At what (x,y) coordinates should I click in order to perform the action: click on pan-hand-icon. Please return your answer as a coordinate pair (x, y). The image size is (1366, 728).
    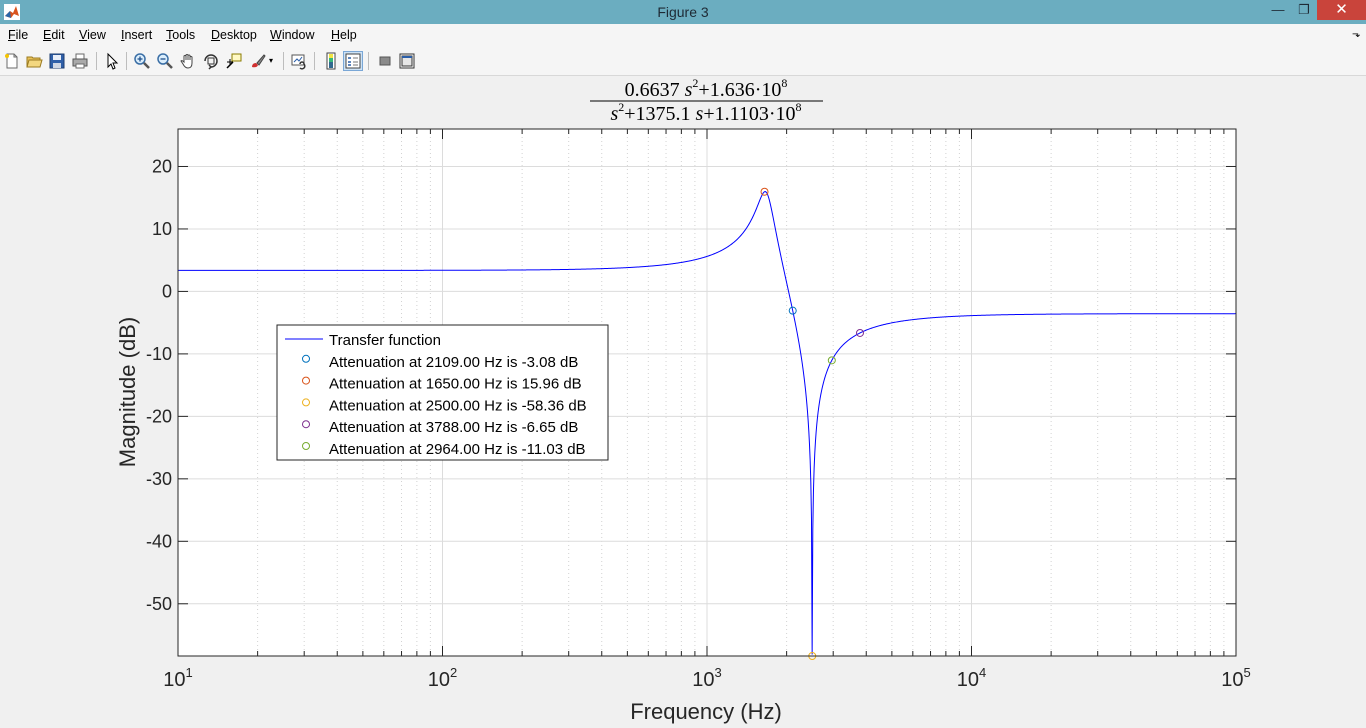
    Looking at the image, I should click on (188, 61).